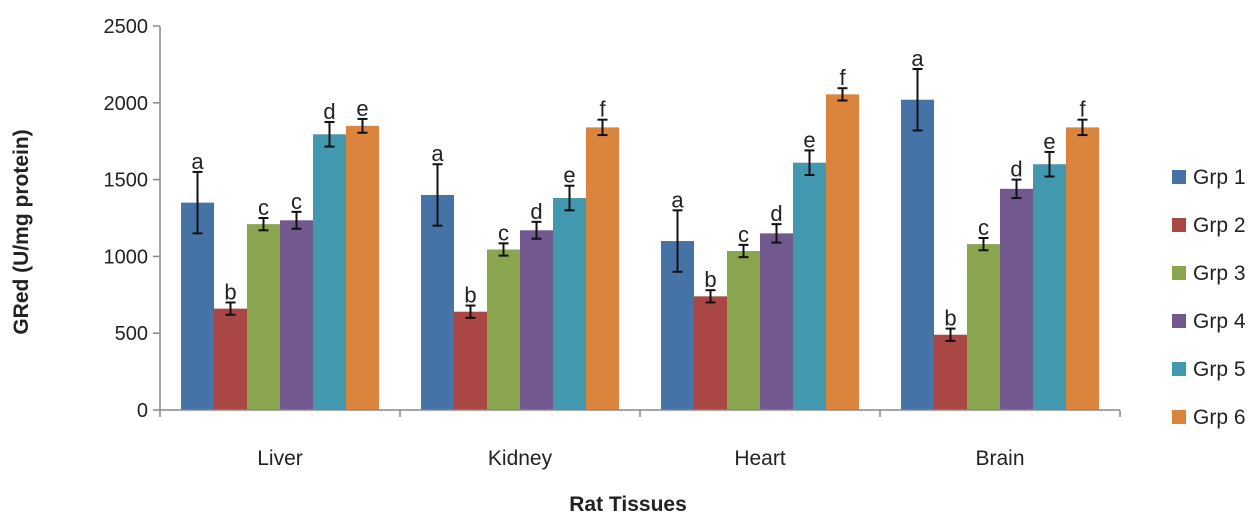  What do you see at coordinates (126, 257) in the screenshot?
I see `y-tick-label: 1000` at bounding box center [126, 257].